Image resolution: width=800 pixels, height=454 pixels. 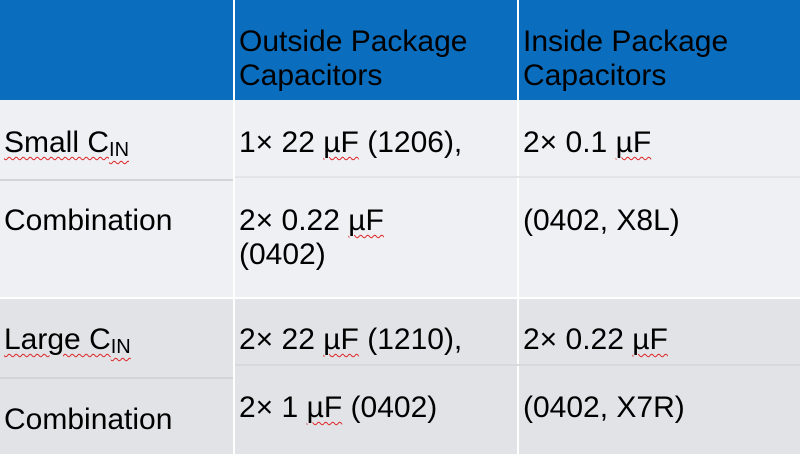 What do you see at coordinates (410, 142) in the screenshot?
I see `value-text: (1206),` at bounding box center [410, 142].